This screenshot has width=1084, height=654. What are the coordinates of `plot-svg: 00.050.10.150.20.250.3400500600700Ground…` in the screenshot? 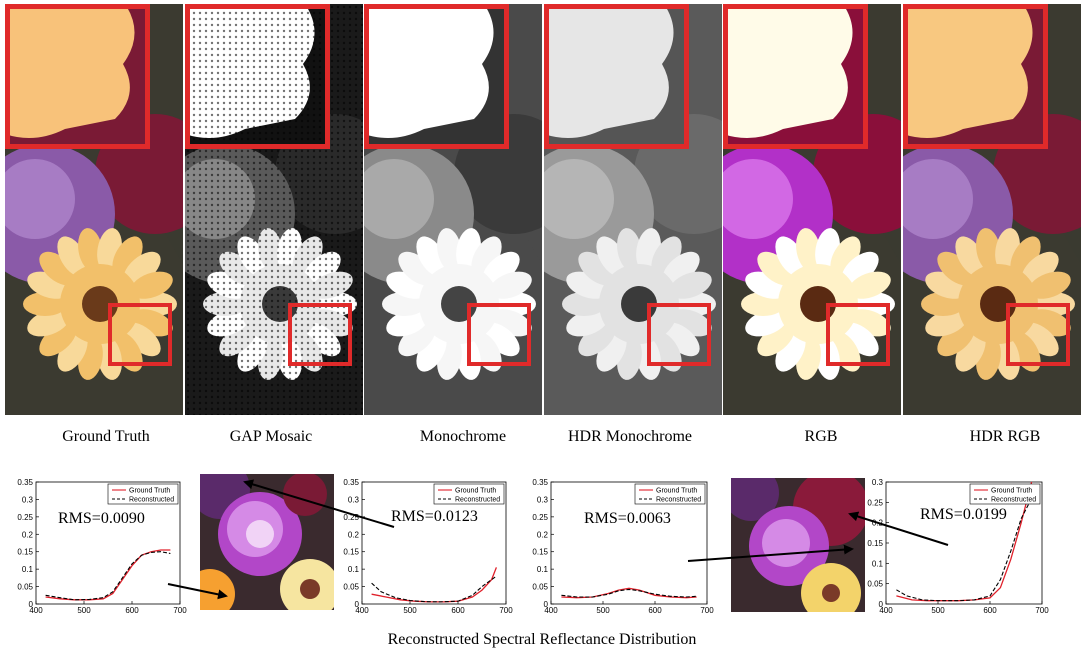 It's located at (958, 546).